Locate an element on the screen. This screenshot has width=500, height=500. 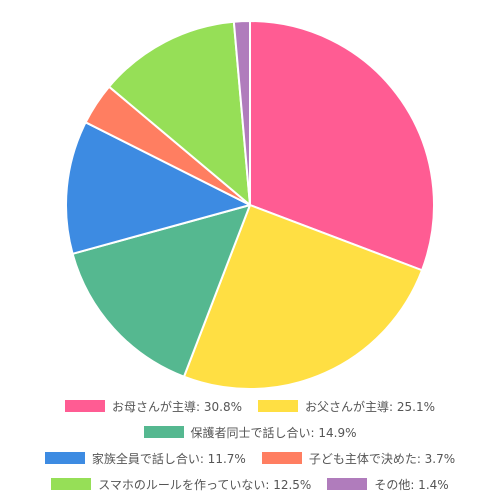
legend-row: 保護者同士で話し合い: 14.9% is located at coordinates (250, 432).